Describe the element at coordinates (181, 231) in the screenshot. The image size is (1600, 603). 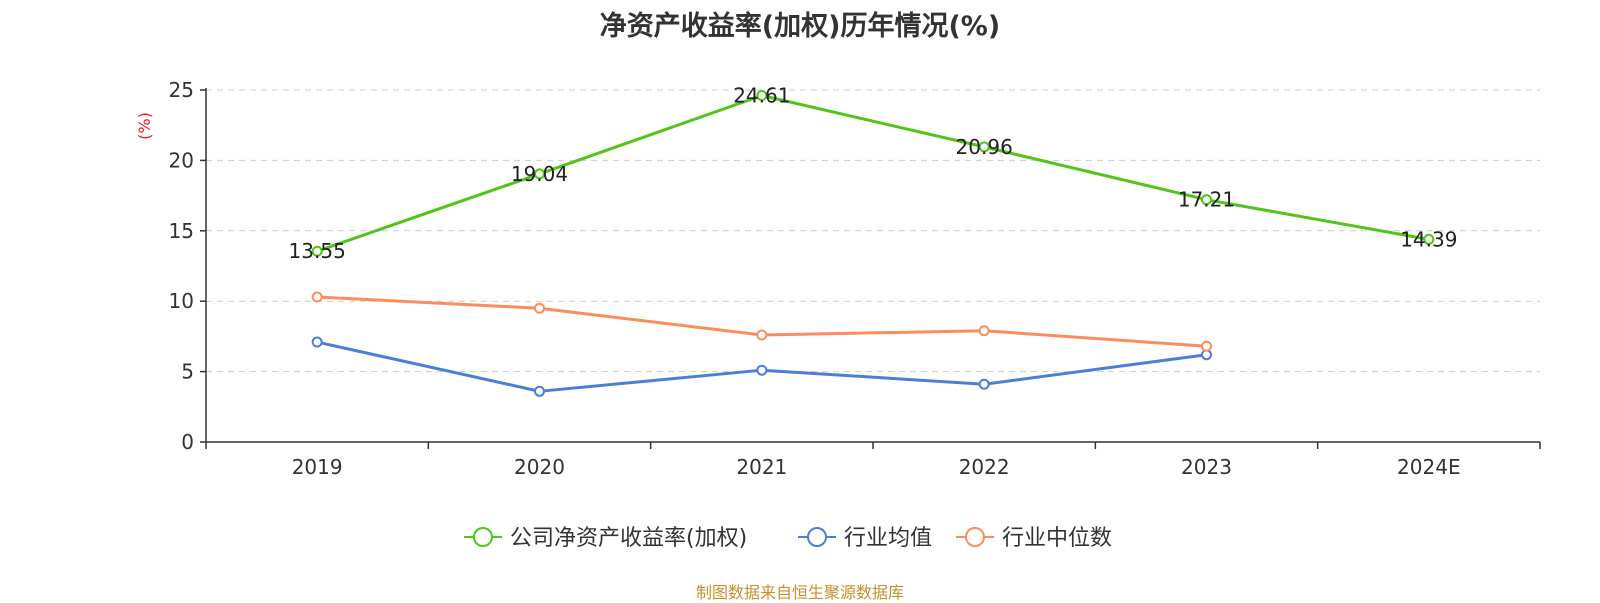
I see `y-tick-label: 15` at that location.